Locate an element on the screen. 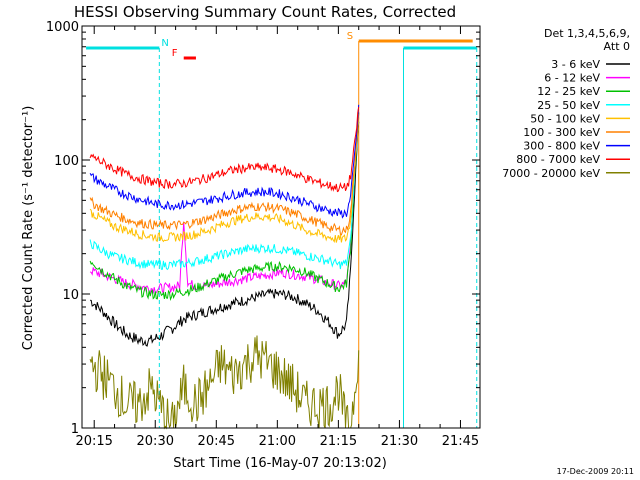  y-tick-label: 1000 is located at coordinates (62, 27).